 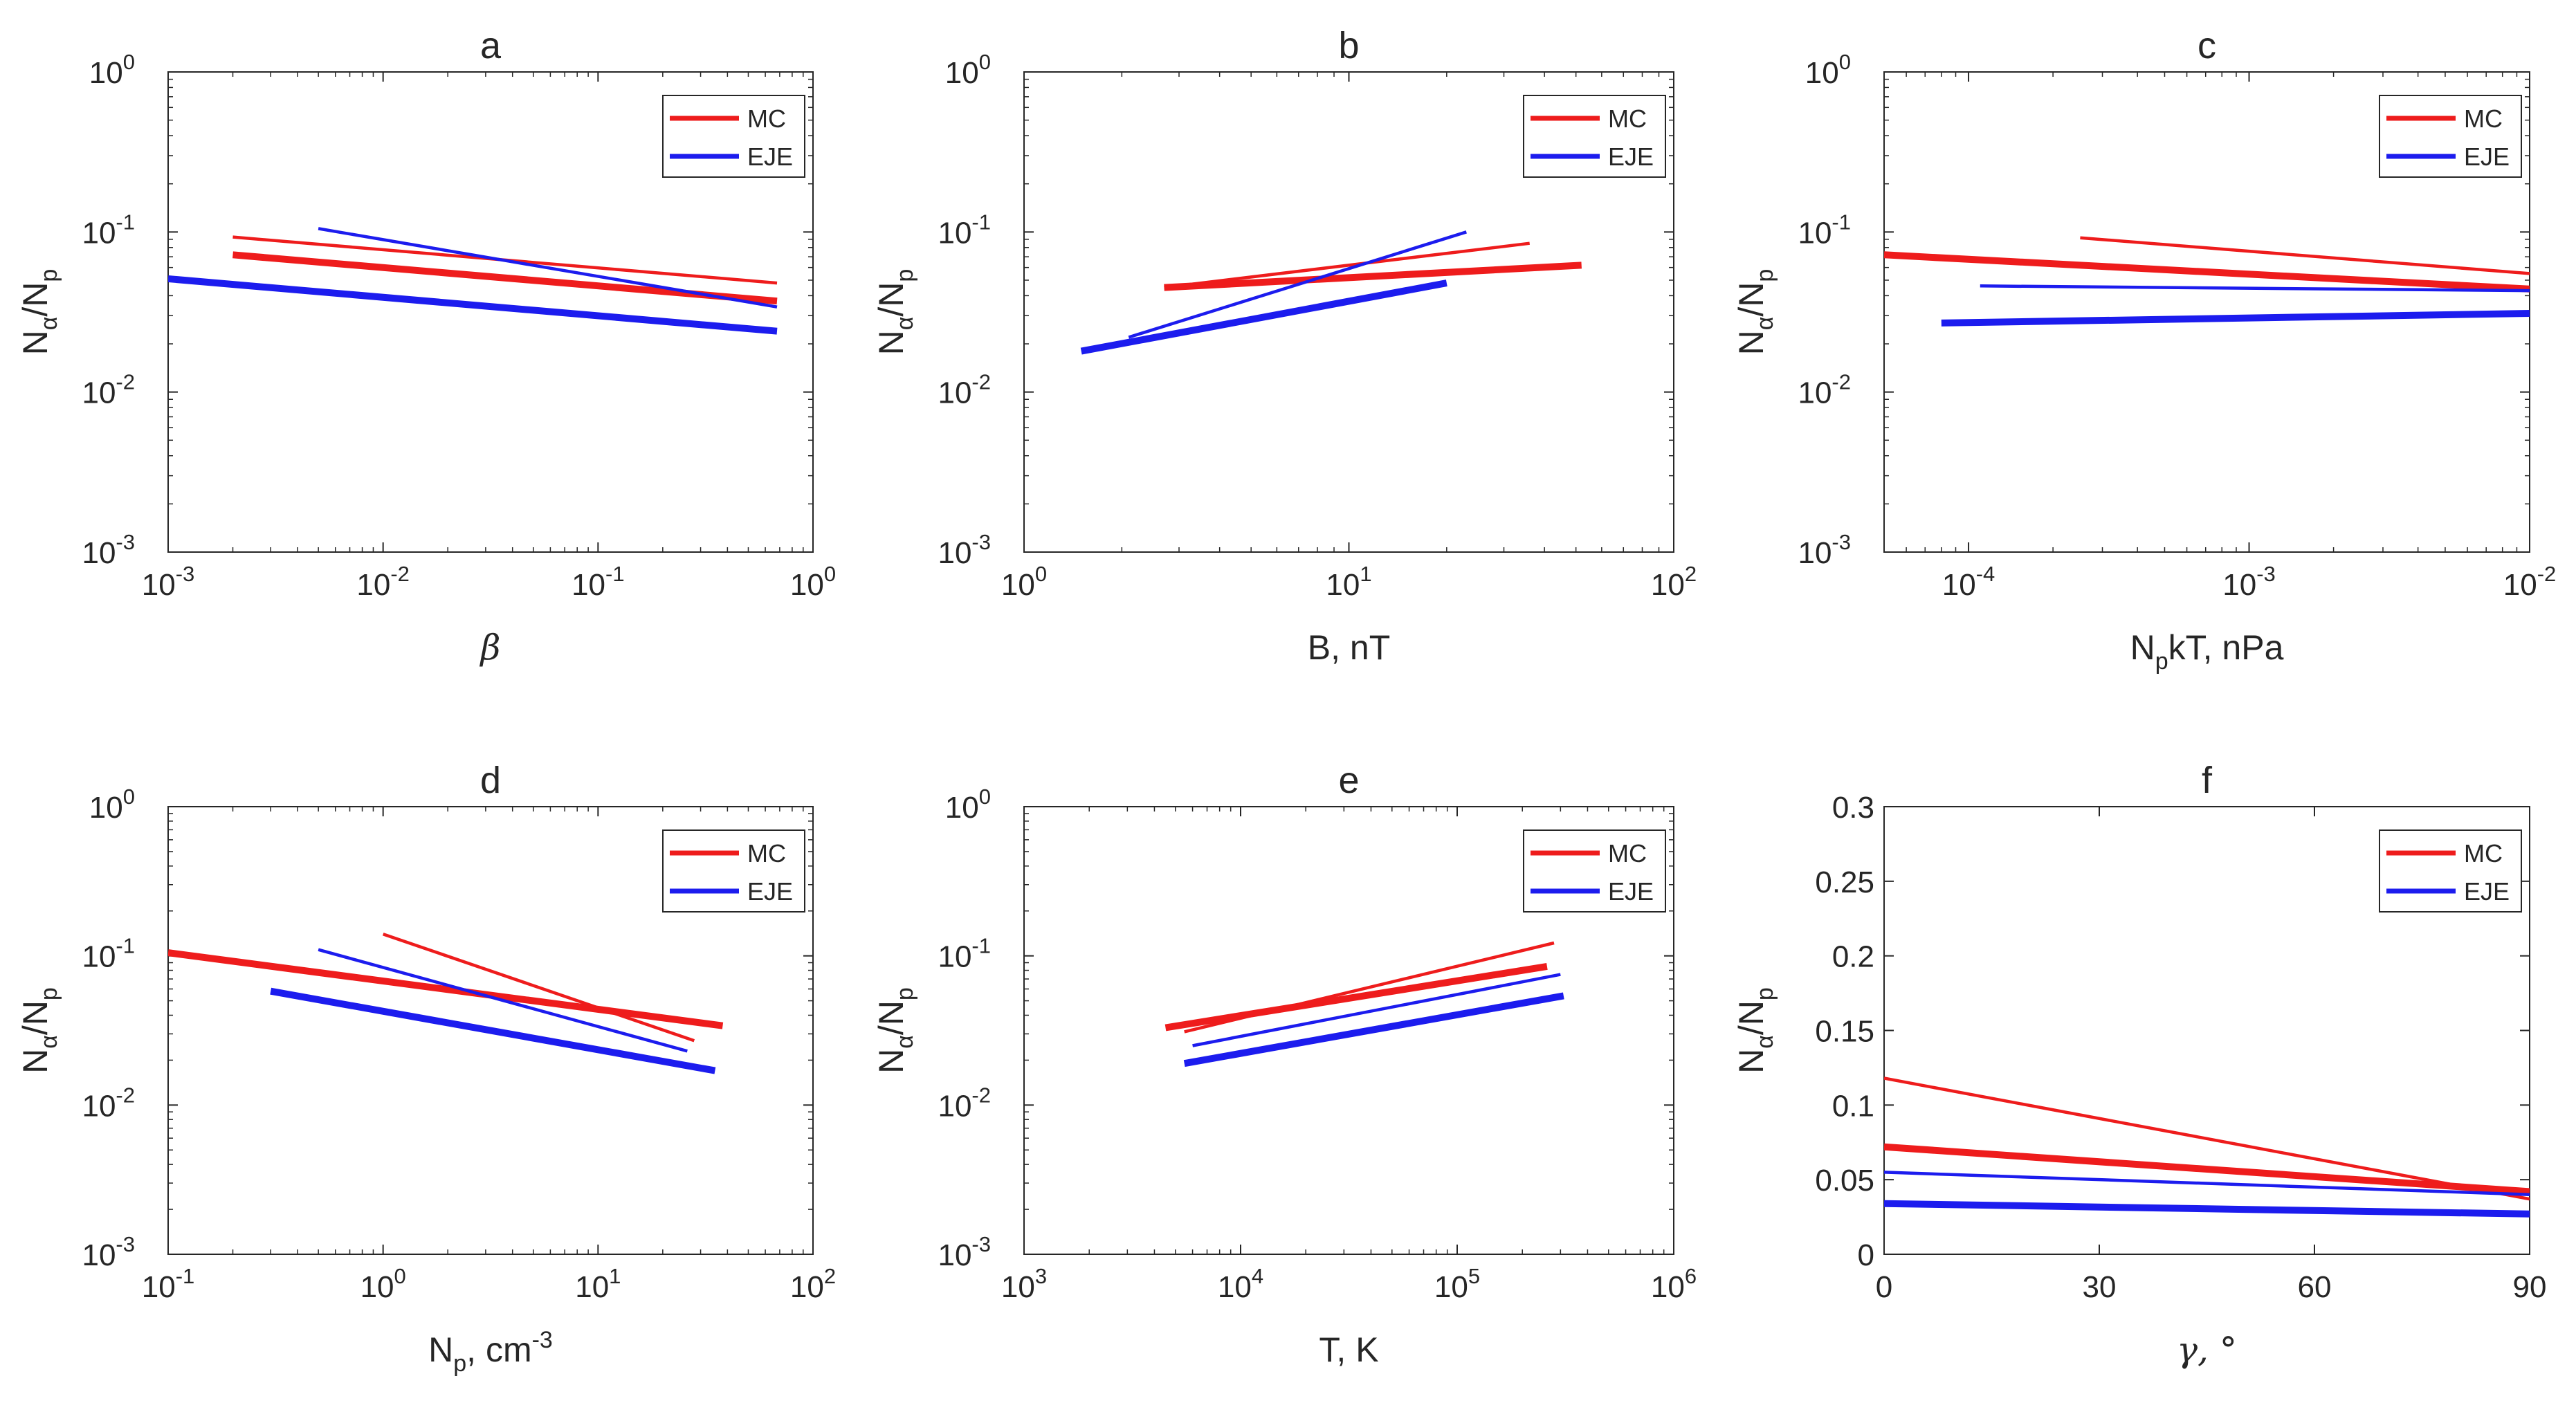 What do you see at coordinates (440, 1349) in the screenshot?
I see `x-label-main: N` at bounding box center [440, 1349].